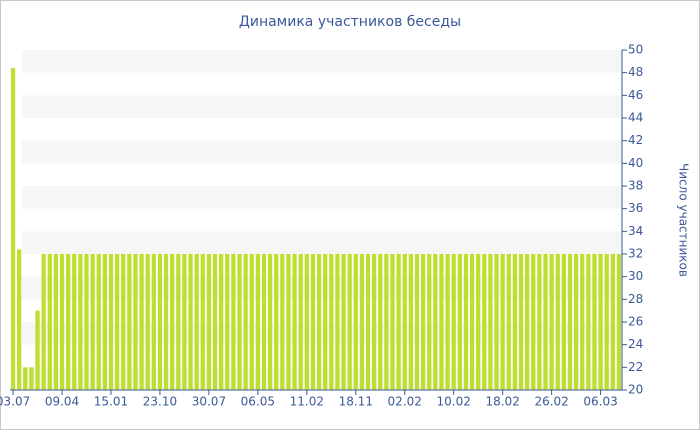  I want to click on x-tick-label: 23.10, so click(160, 402).